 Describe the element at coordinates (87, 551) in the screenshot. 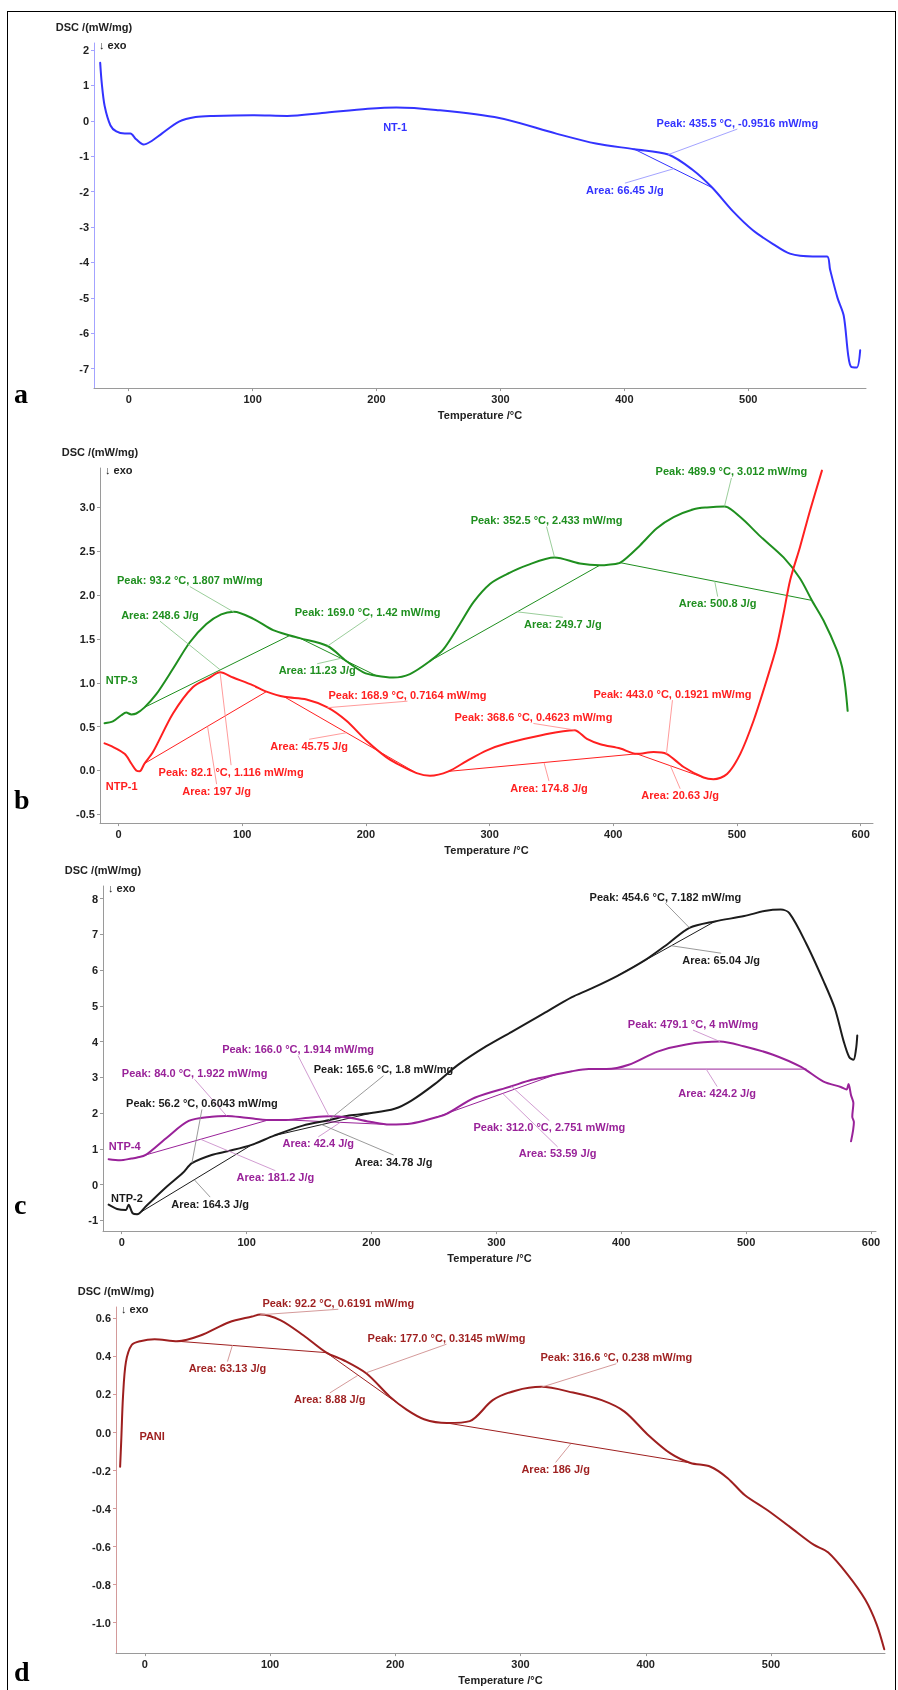

I see `y-tick-label: 2.5` at that location.